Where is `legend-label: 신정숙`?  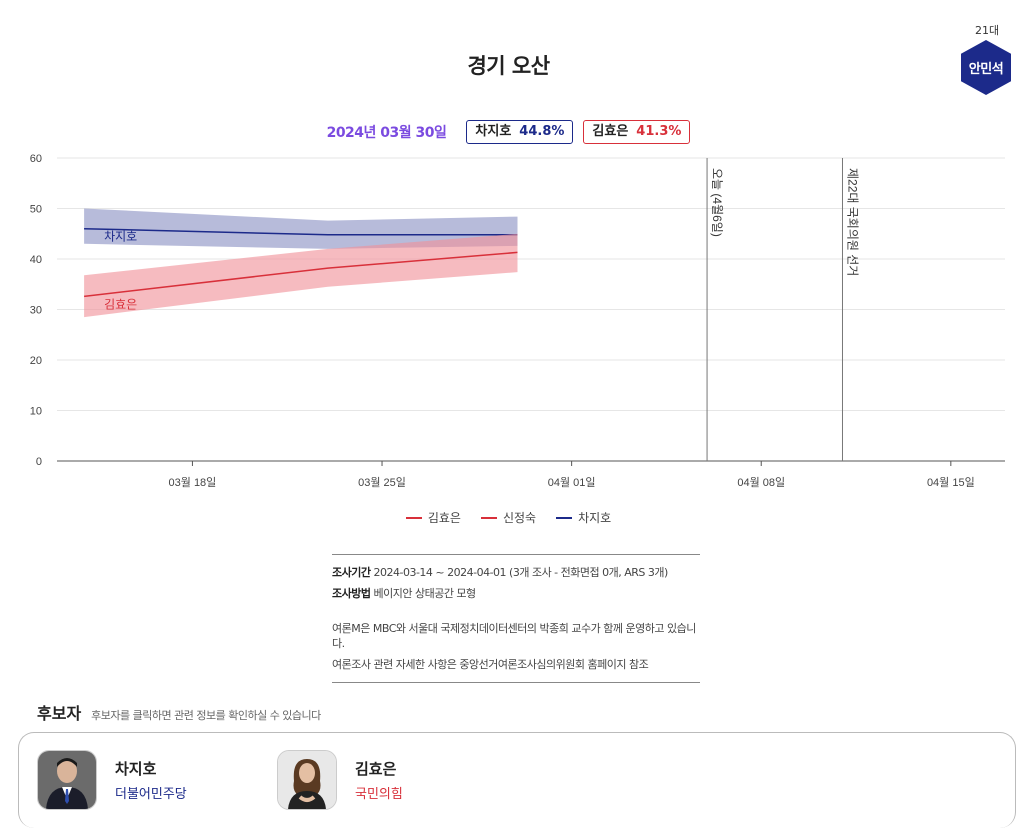
legend-label: 신정숙 is located at coordinates (519, 517).